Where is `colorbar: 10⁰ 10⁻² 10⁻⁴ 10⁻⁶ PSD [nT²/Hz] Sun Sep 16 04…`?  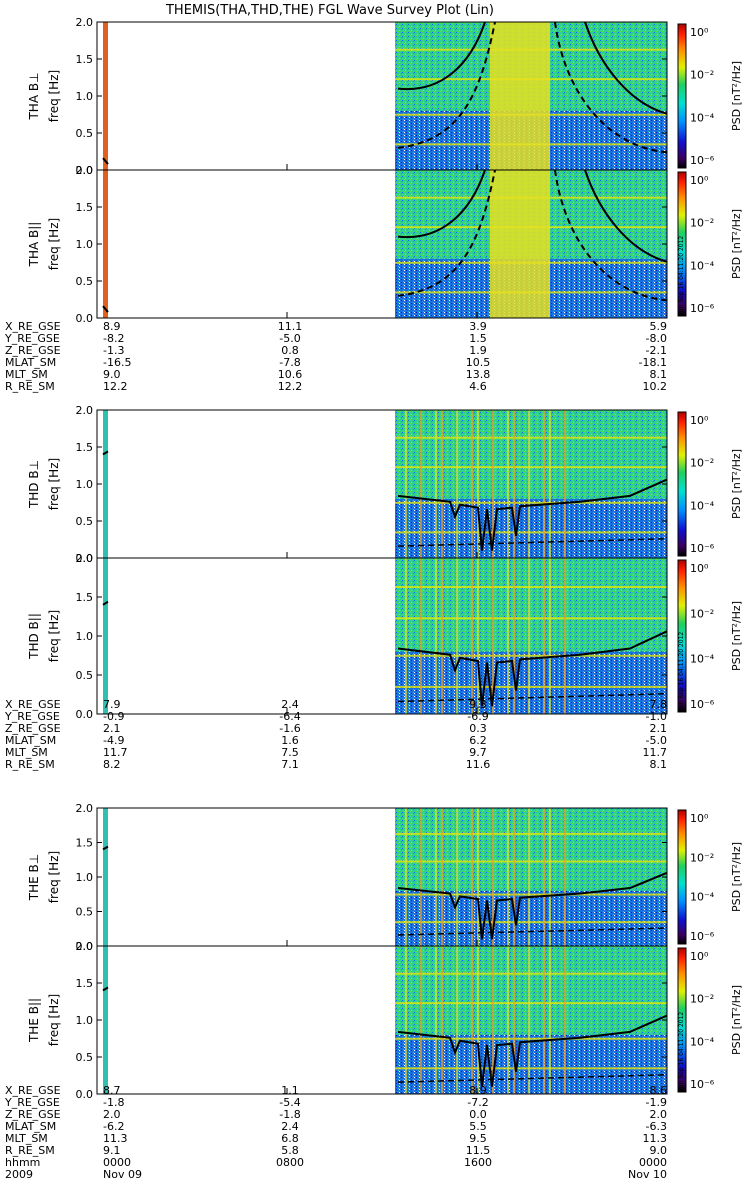 colorbar: 10⁰ 10⁻² 10⁻⁴ 10⁻⁶ PSD [nT²/Hz] Sun Sep 16 04… is located at coordinates (710, 1020).